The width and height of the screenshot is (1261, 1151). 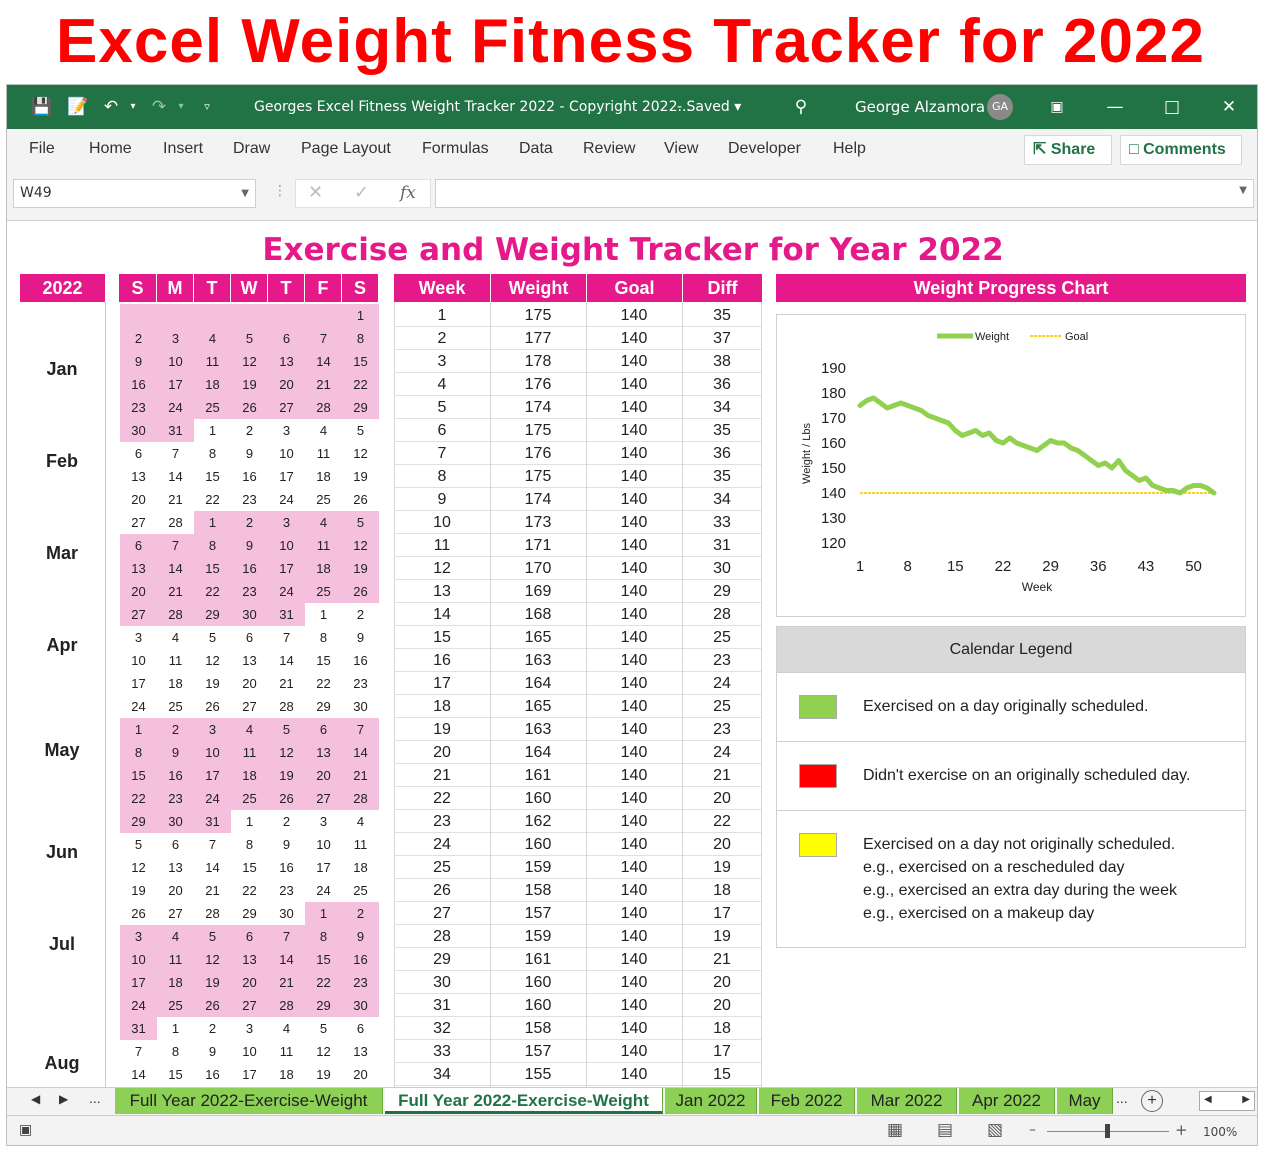 I want to click on calendar-day: 17, so click(x=249, y=1074).